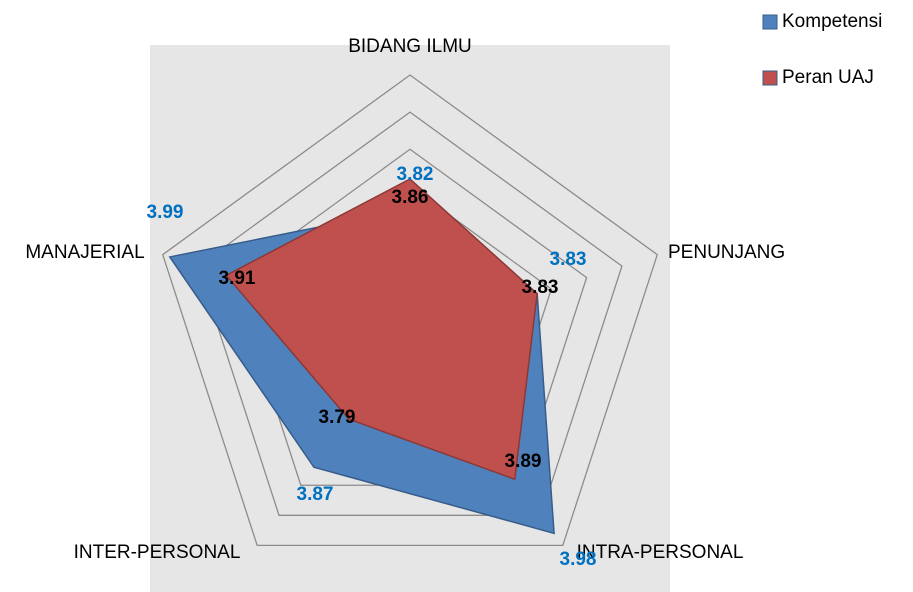 Image resolution: width=913 pixels, height=592 pixels. What do you see at coordinates (415, 174) in the screenshot?
I see `value-label: 3.82` at bounding box center [415, 174].